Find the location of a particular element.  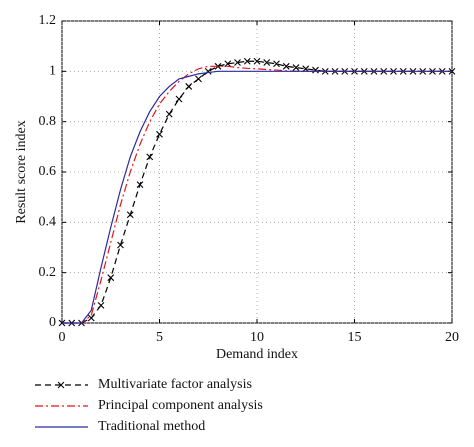

legend-label: Multivariate factor analysis is located at coordinates (175, 384).